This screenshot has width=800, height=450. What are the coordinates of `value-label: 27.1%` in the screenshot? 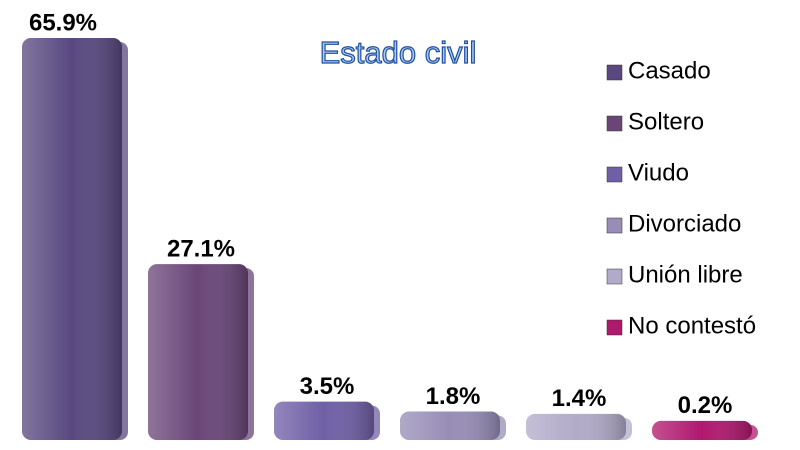 It's located at (201, 248).